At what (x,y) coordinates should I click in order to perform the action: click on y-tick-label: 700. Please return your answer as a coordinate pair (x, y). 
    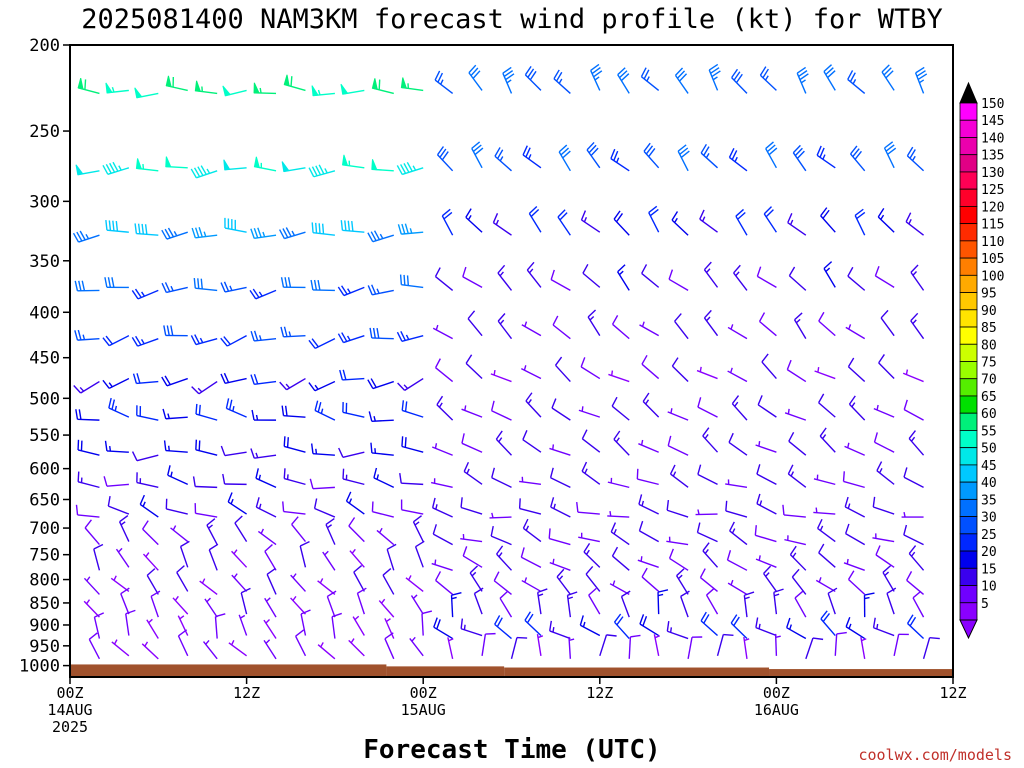
    Looking at the image, I should click on (44, 529).